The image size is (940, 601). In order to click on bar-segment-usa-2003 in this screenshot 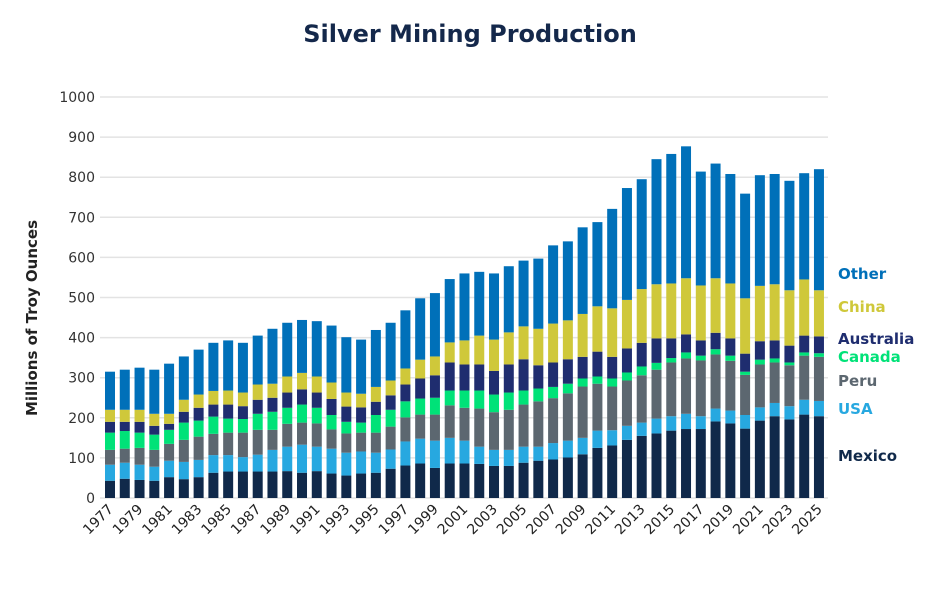, I will do `click(494, 457)`.